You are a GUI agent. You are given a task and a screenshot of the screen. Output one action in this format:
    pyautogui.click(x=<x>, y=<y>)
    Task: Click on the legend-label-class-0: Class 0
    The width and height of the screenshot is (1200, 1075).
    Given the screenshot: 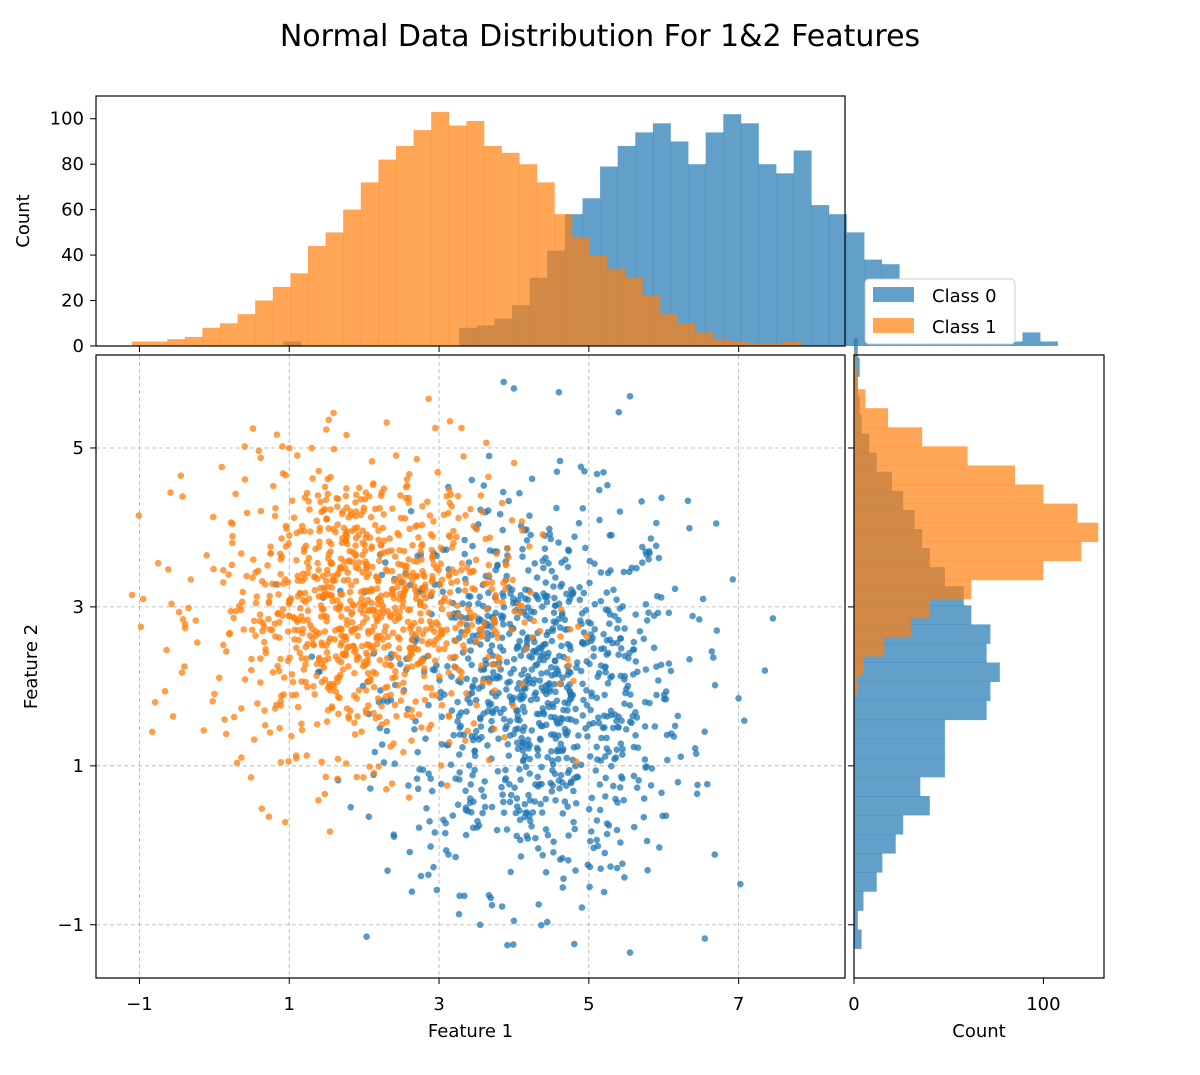 What is the action you would take?
    pyautogui.click(x=964, y=296)
    